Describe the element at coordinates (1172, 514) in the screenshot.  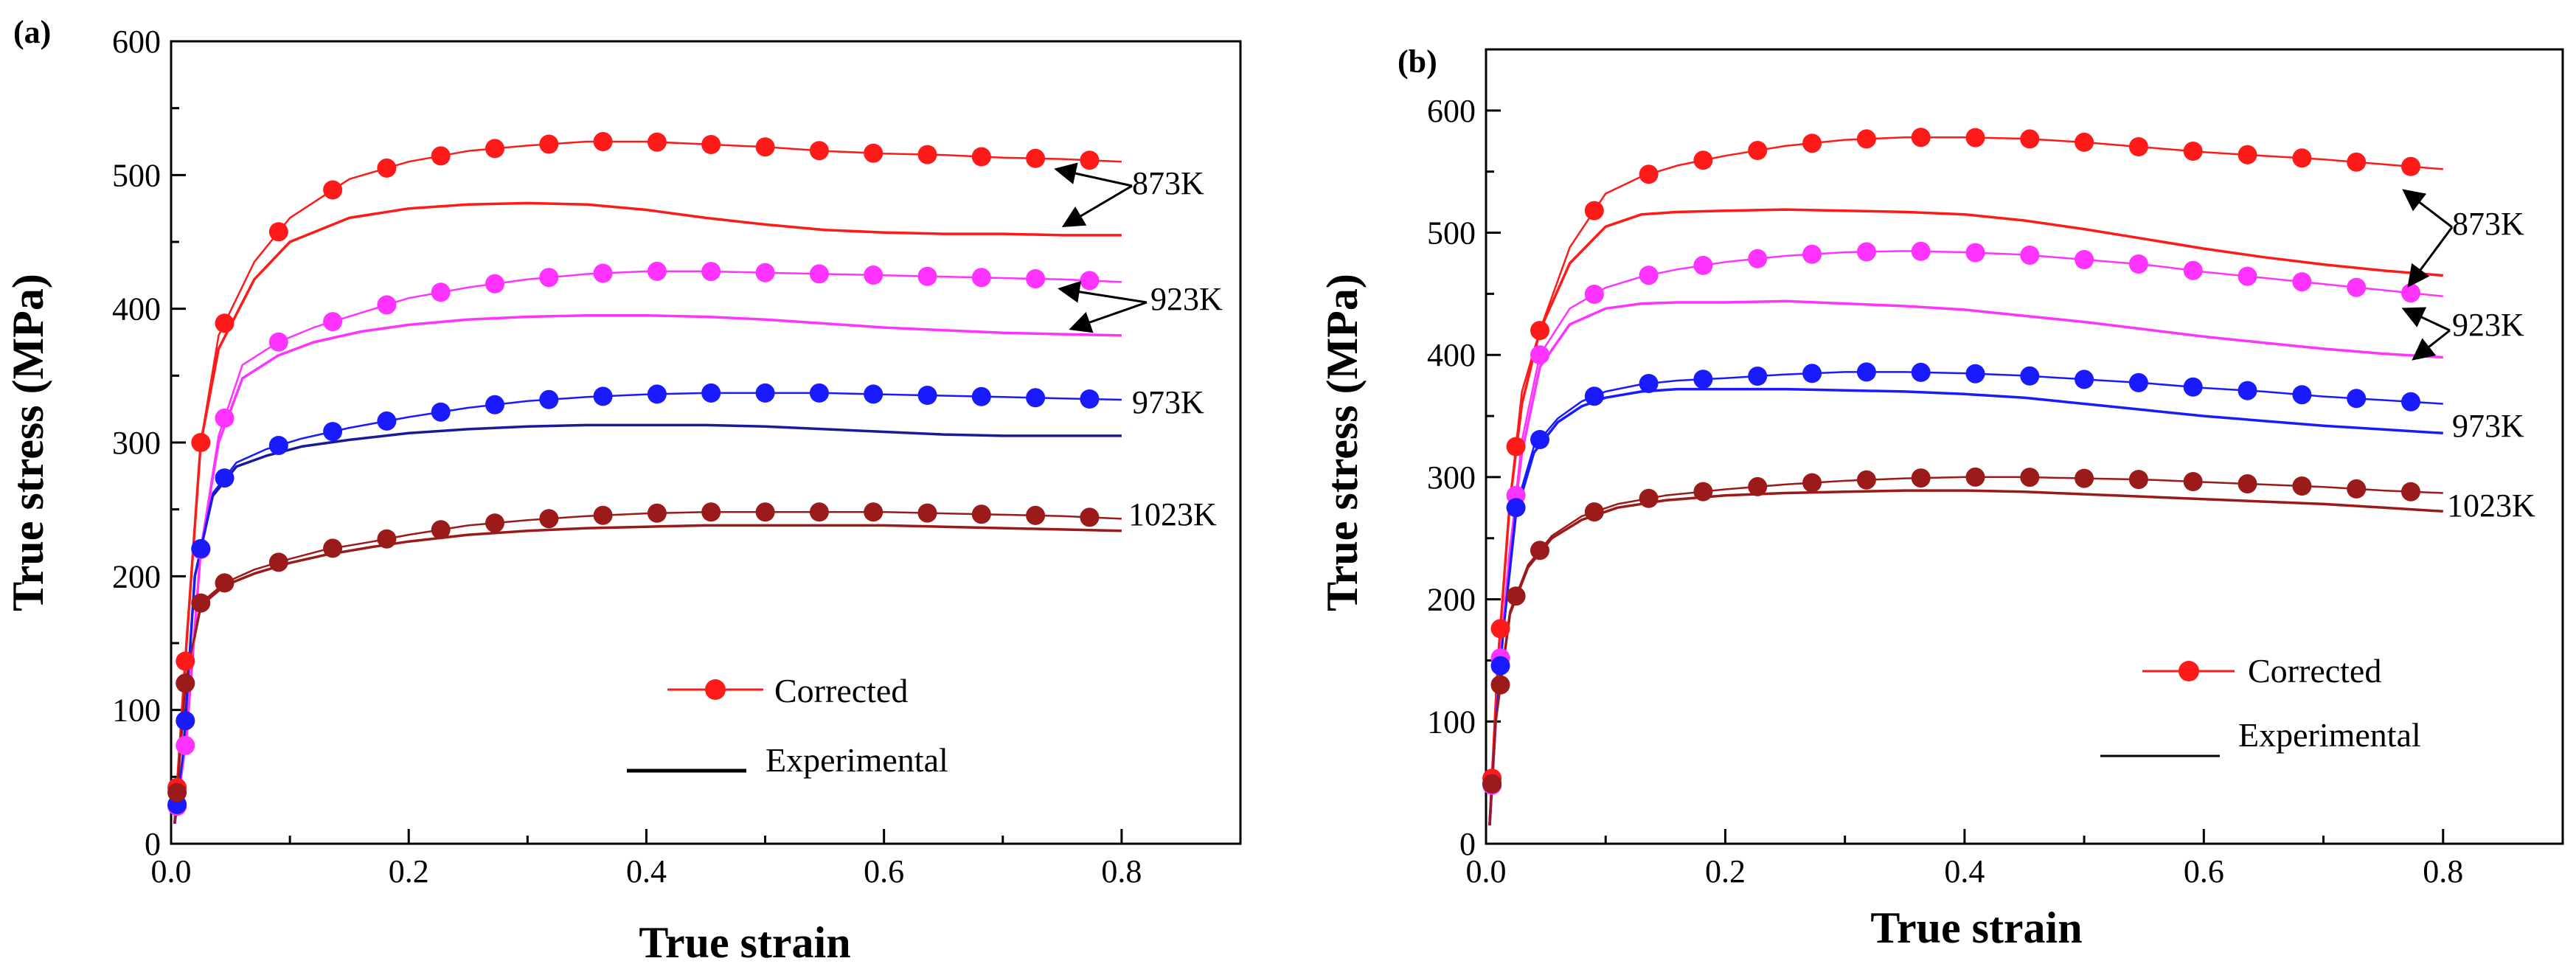
I see `panel-a-label-1023k: 1023K` at that location.